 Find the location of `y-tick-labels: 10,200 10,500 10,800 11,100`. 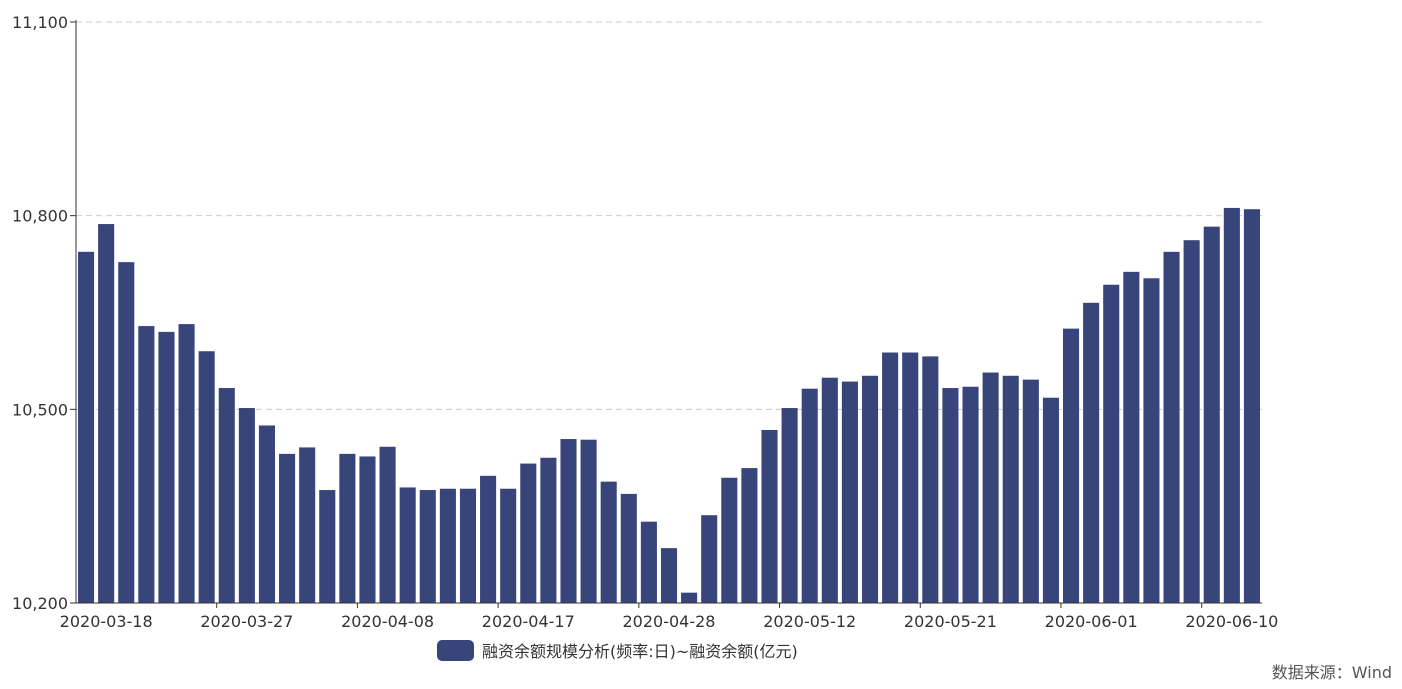

y-tick-labels: 10,200 10,500 10,800 11,100 is located at coordinates (40, 313).